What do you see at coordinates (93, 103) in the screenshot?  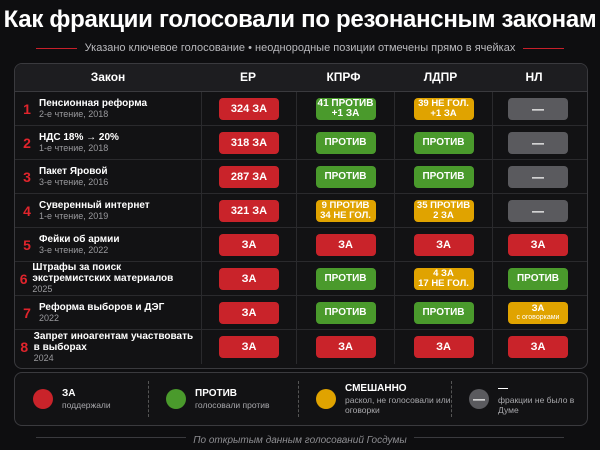 I see `law-name: Пенсионная реформа` at bounding box center [93, 103].